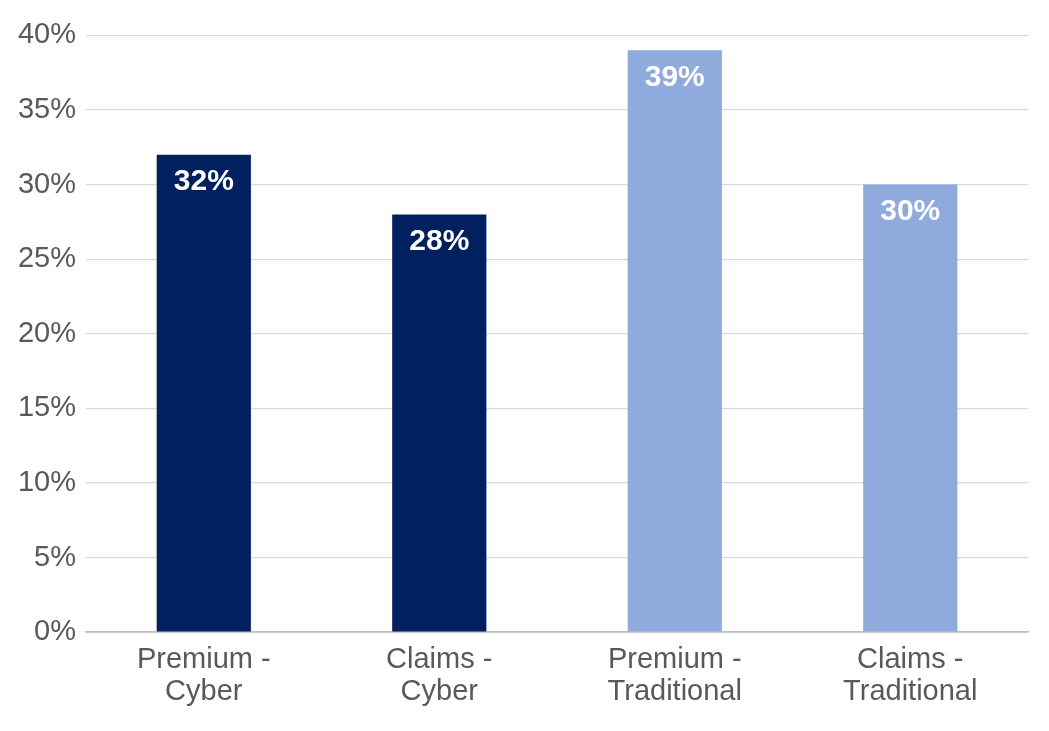 The image size is (1049, 731). Describe the element at coordinates (910, 674) in the screenshot. I see `x-tick-label: Claims - Traditional` at that location.